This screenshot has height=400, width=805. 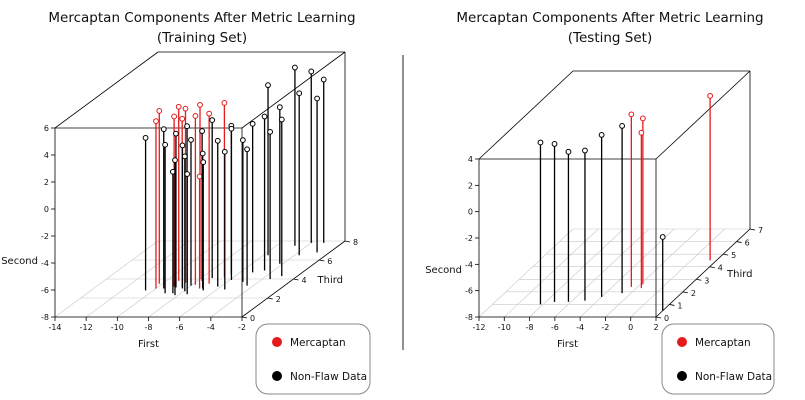 What do you see at coordinates (313, 359) in the screenshot?
I see `legend-training: Mercaptan Non-Flaw Data` at bounding box center [313, 359].